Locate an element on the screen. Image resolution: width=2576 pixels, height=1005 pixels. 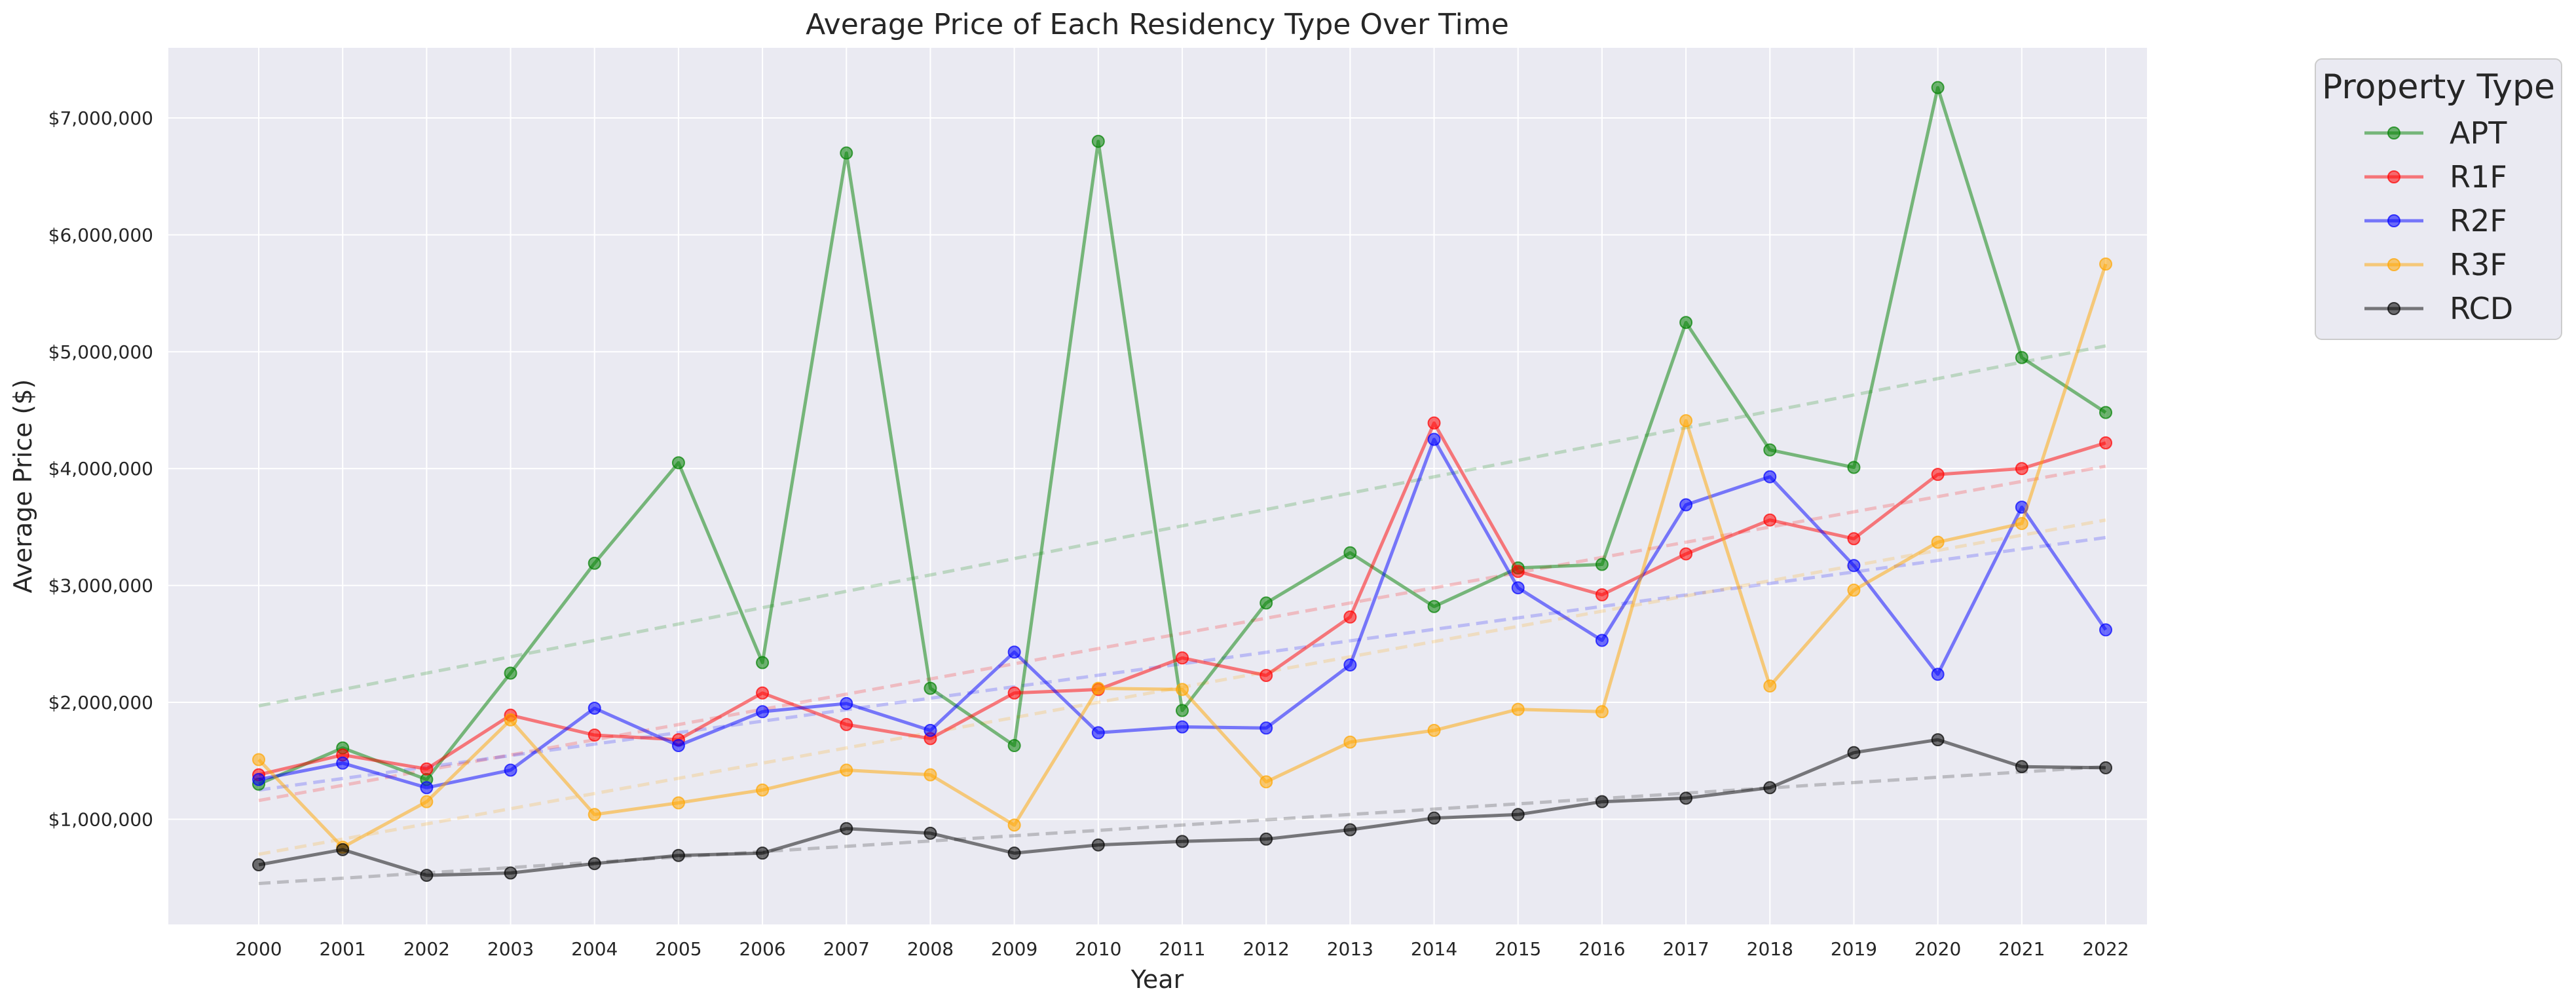
x-tick-label: 2021 is located at coordinates (2021, 949).